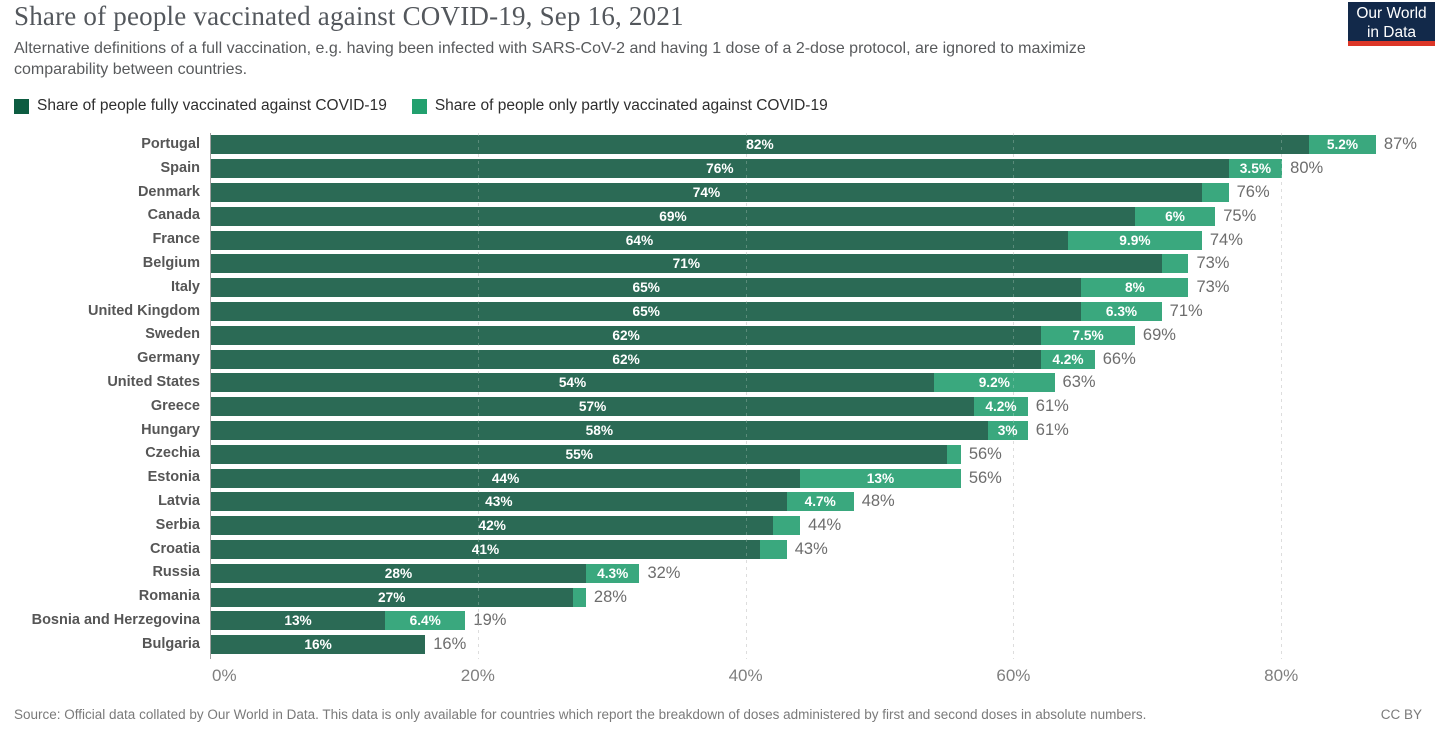  I want to click on bar-total-label: 80%, so click(1307, 168).